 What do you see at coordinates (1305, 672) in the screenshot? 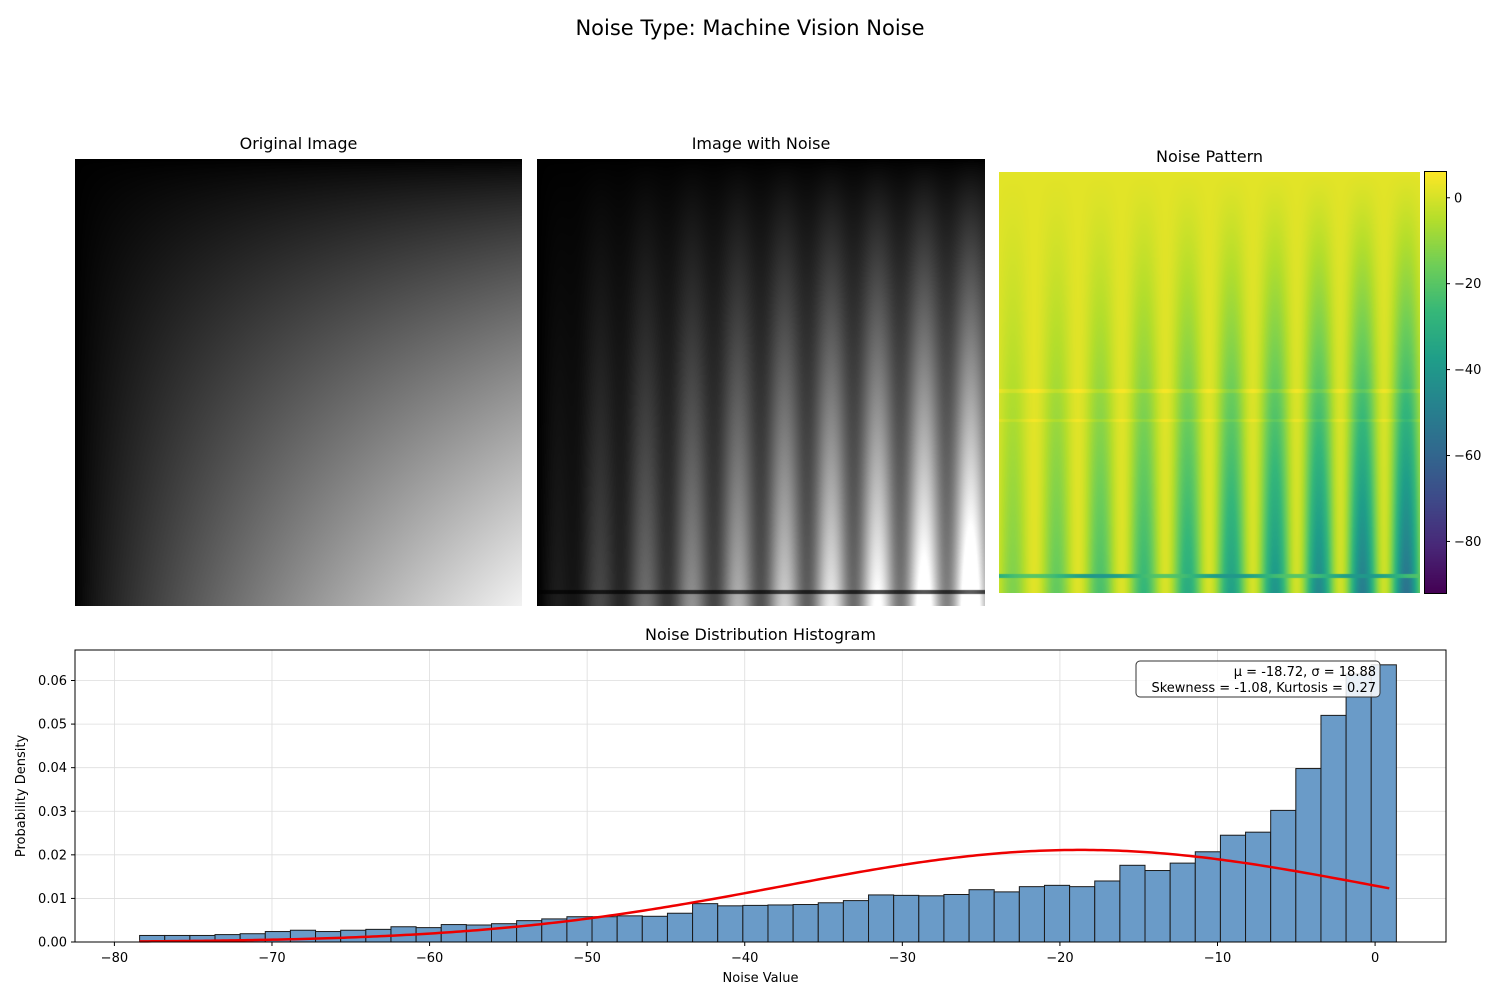
I see `stats-line-1: μ = -18.72, σ = 18.88` at bounding box center [1305, 672].